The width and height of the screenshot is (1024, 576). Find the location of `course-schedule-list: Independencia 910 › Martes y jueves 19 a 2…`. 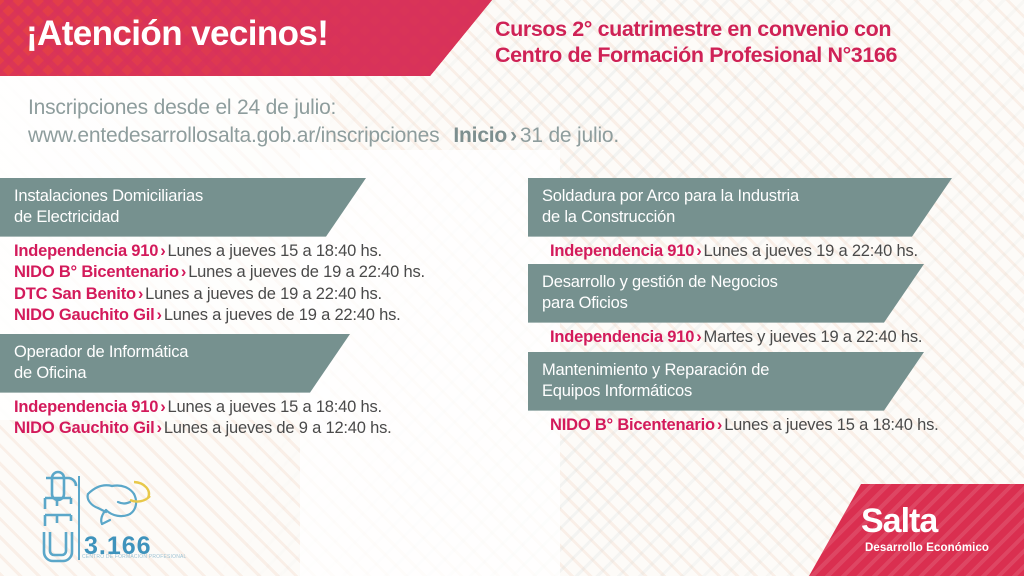

course-schedule-list: Independencia 910 › Martes y jueves 19 a 2… is located at coordinates (726, 336).